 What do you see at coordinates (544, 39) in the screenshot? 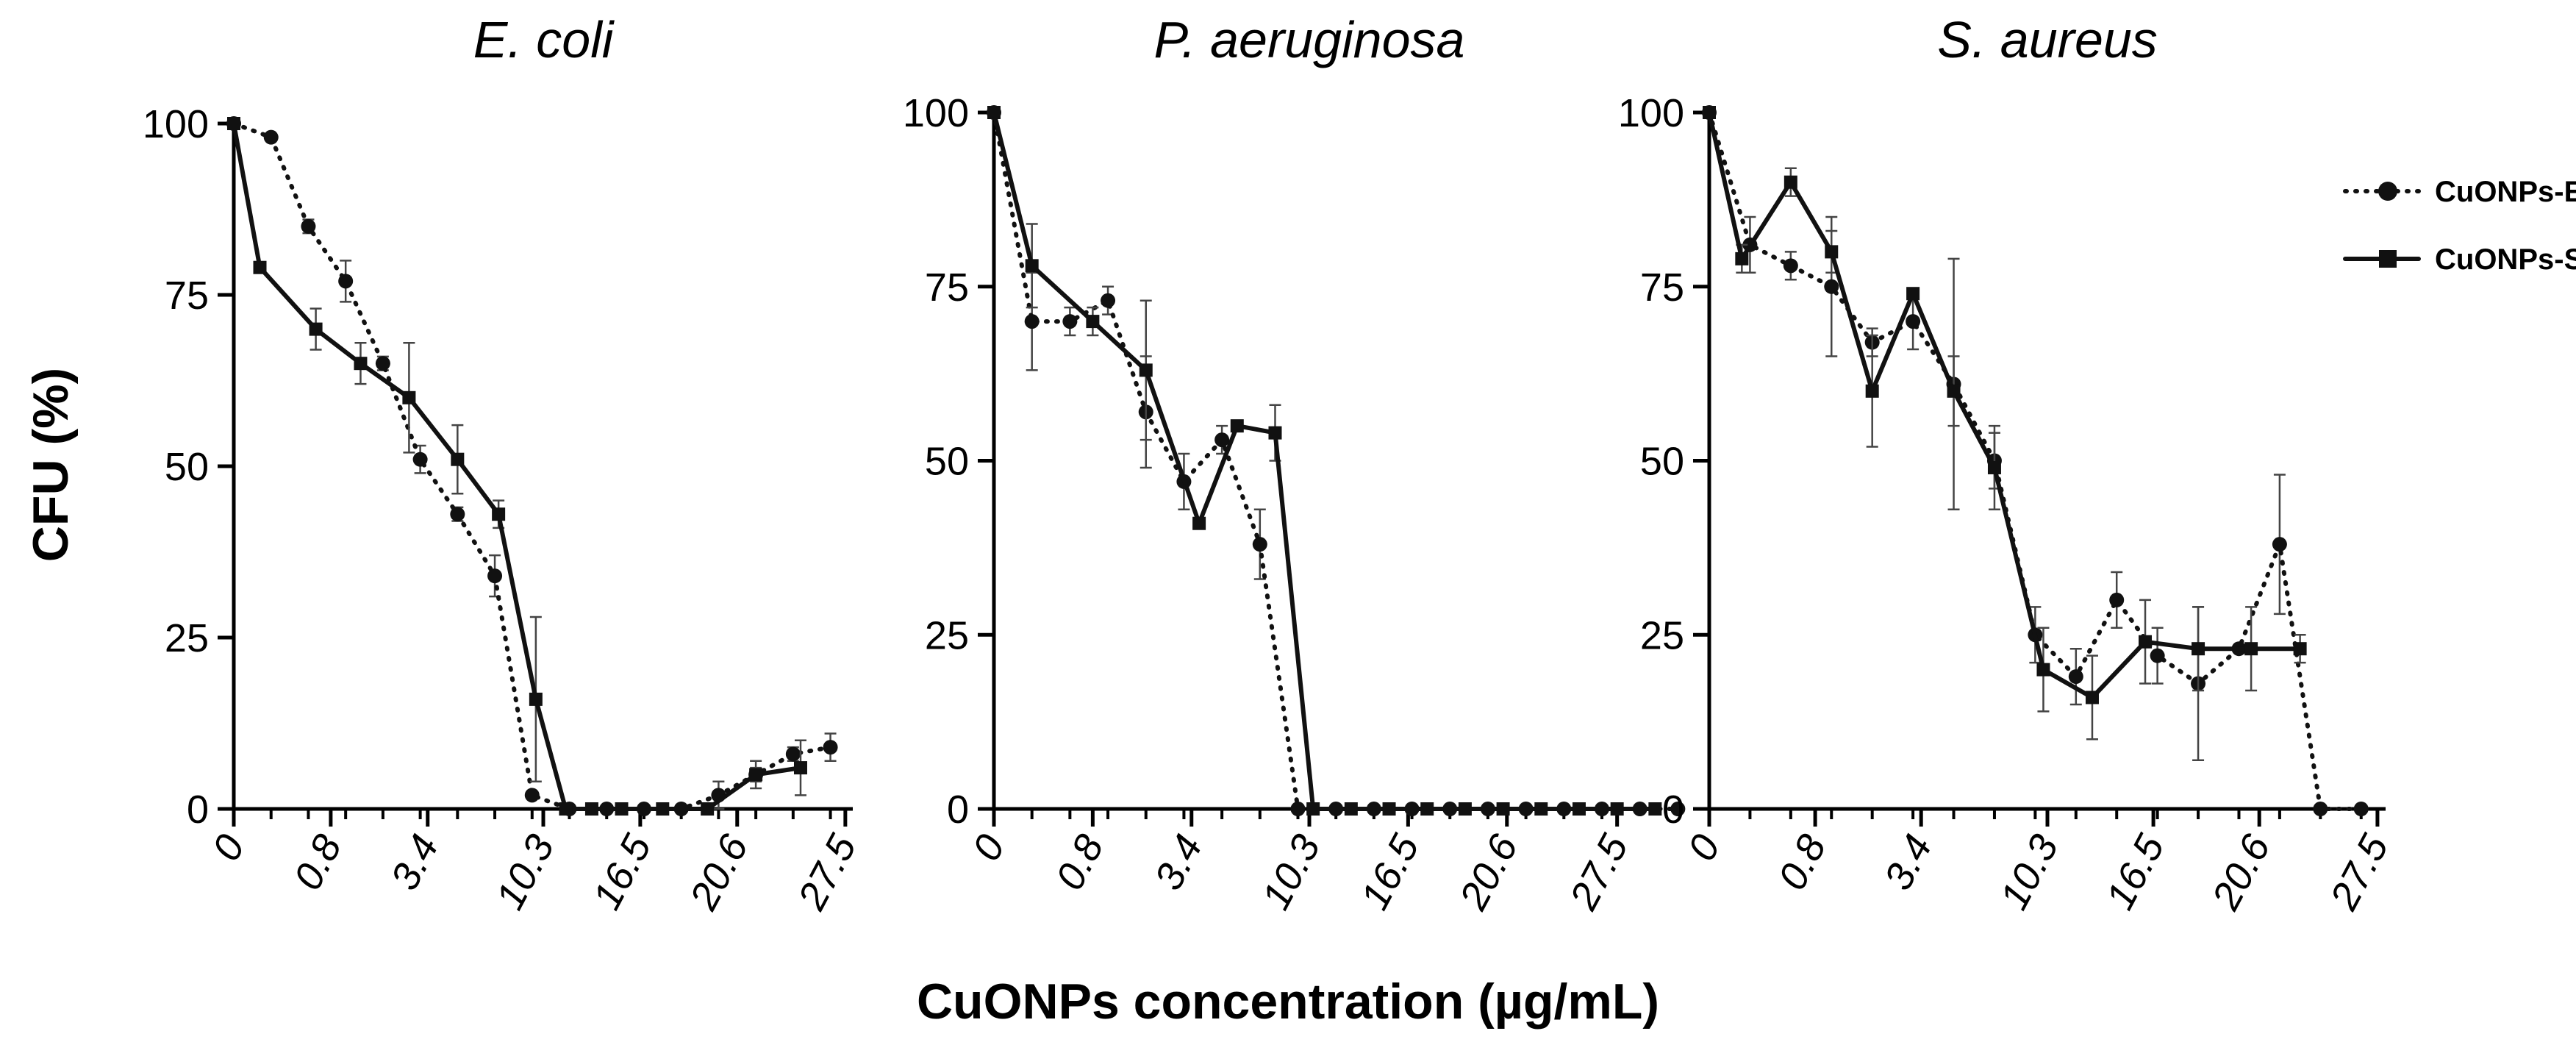
I see `panel-title: E. coli` at bounding box center [544, 39].